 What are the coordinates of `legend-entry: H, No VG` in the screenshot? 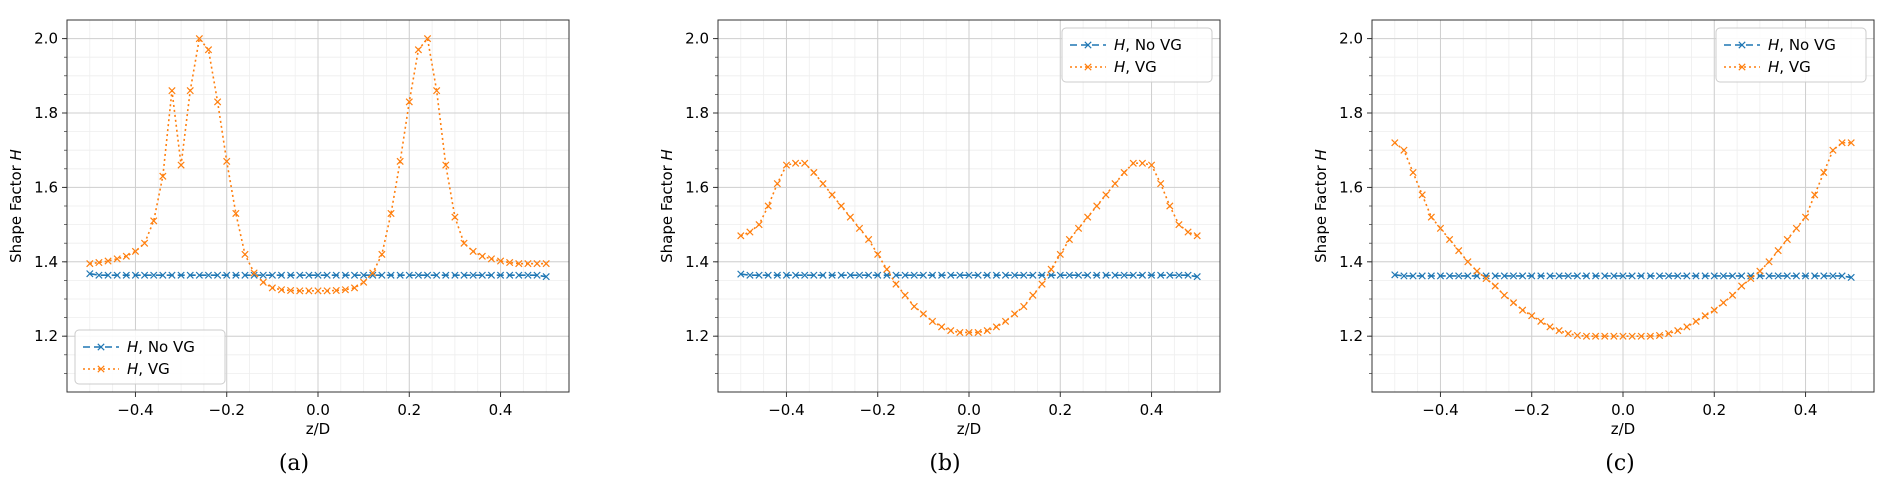 It's located at (139, 347).